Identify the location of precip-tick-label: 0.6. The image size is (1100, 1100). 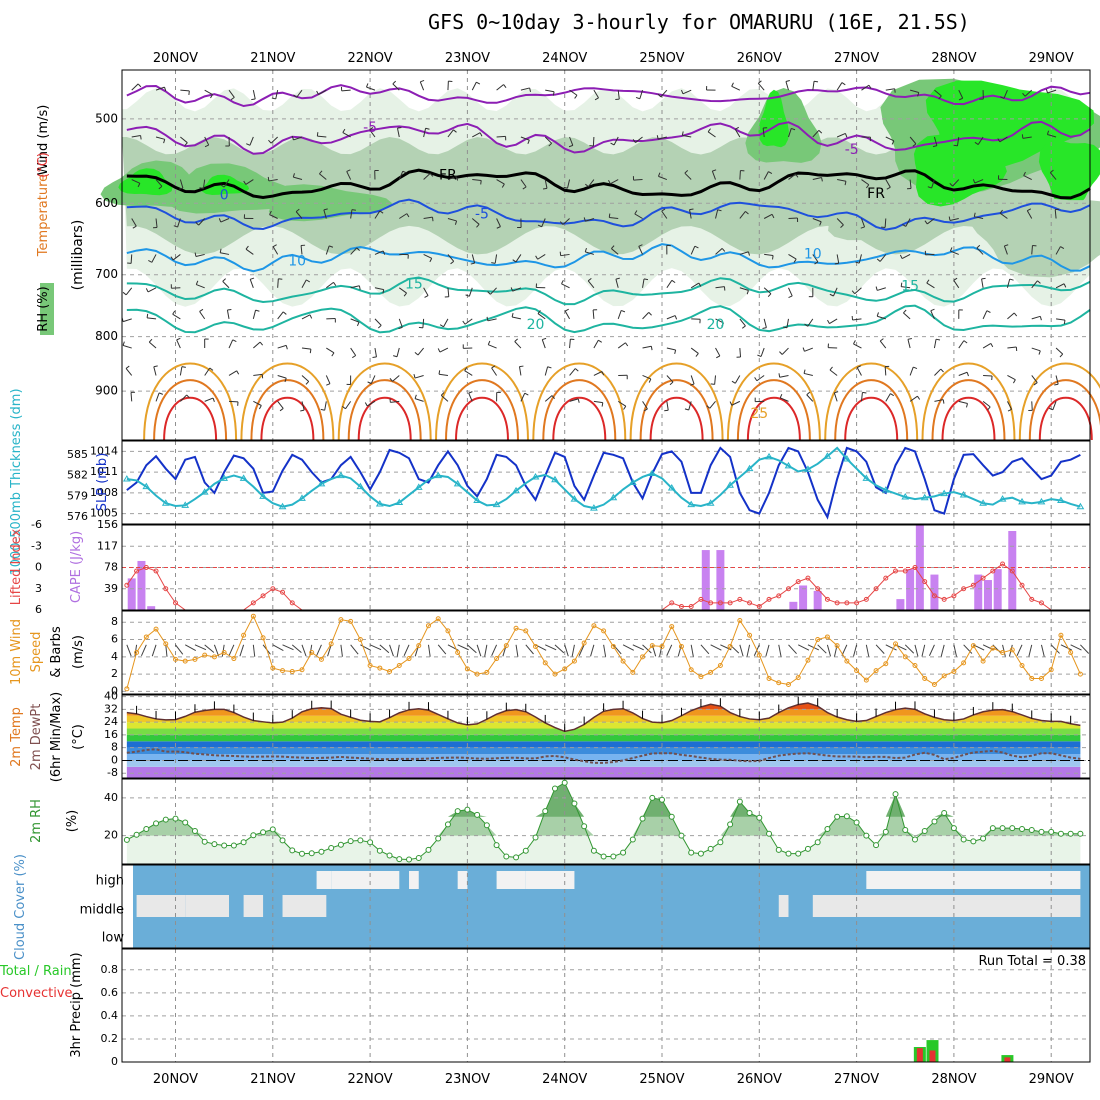
(110, 992).